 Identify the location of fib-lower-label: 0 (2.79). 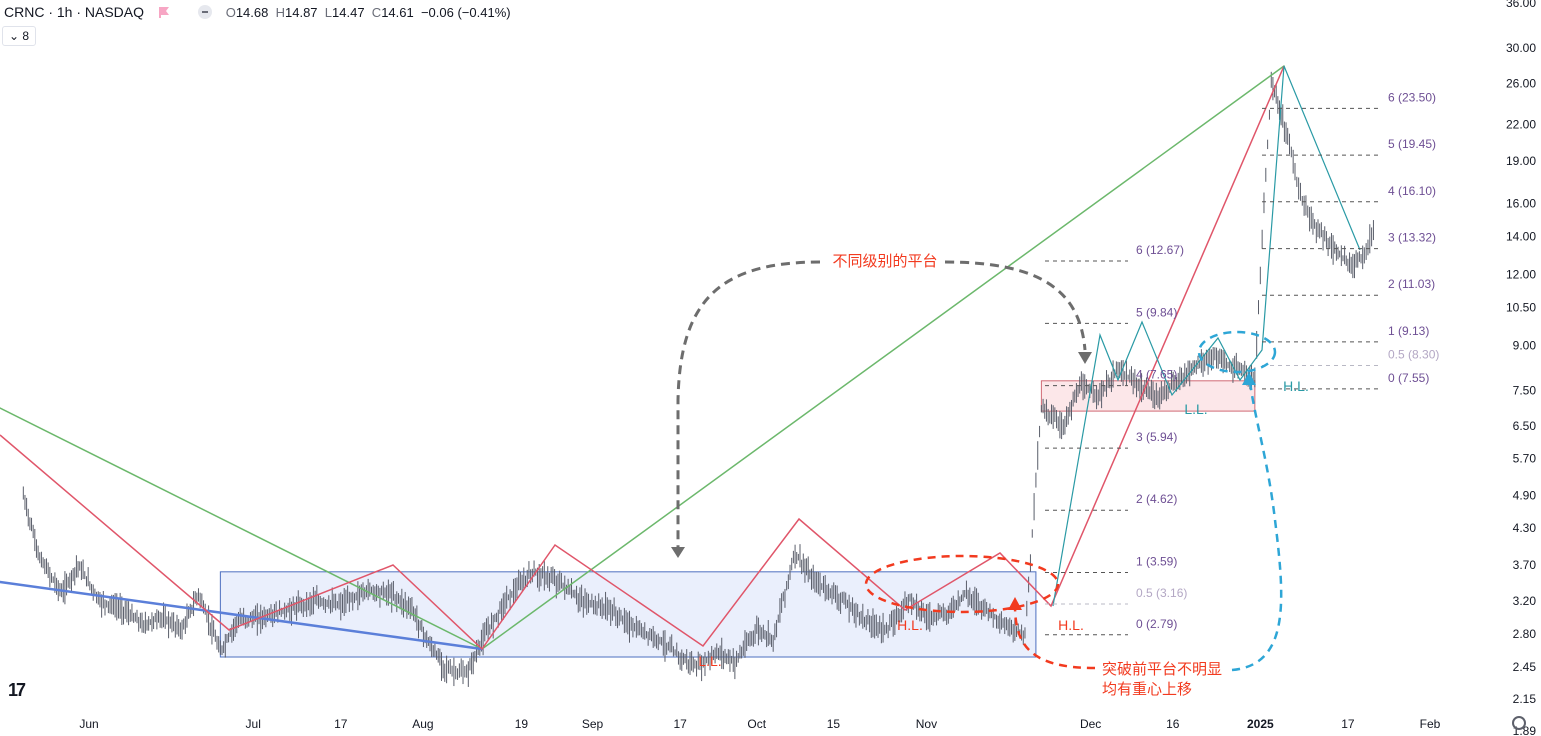
(1156, 624).